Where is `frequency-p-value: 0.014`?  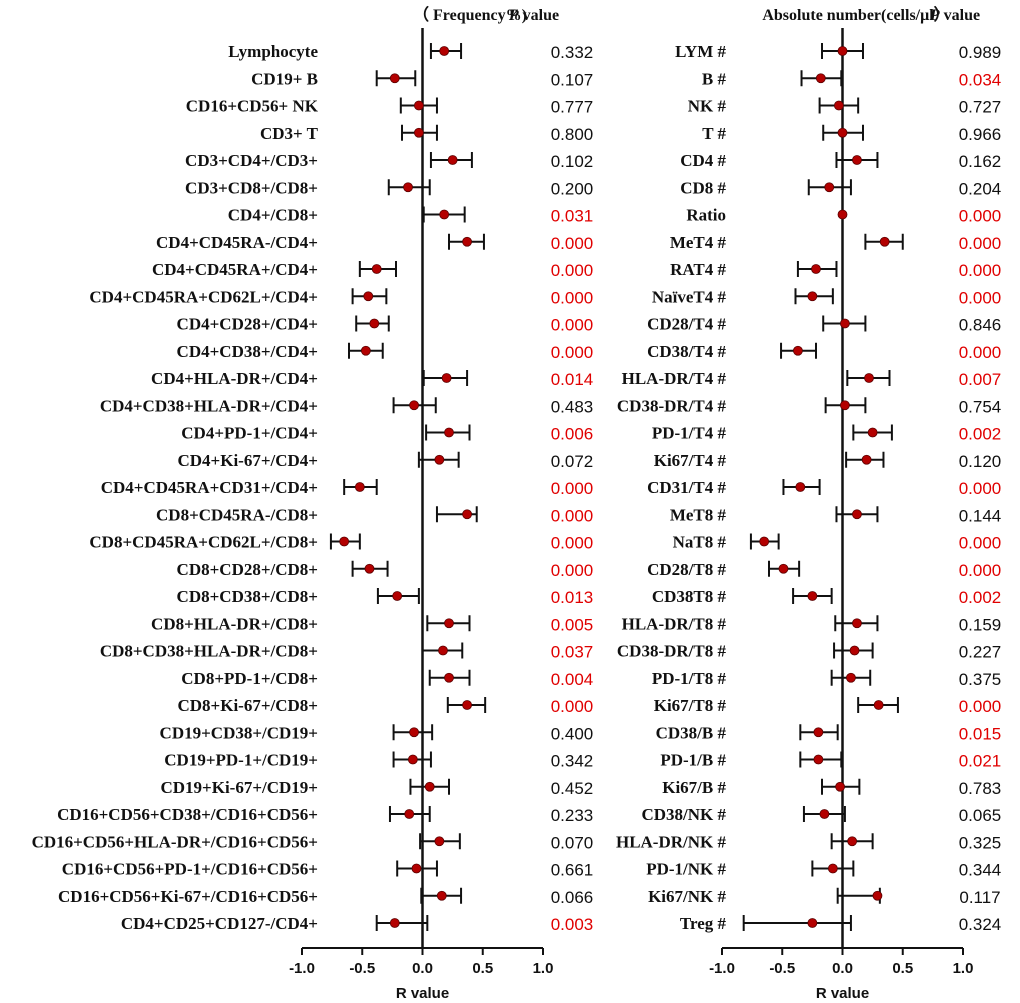
frequency-p-value: 0.014 is located at coordinates (572, 379).